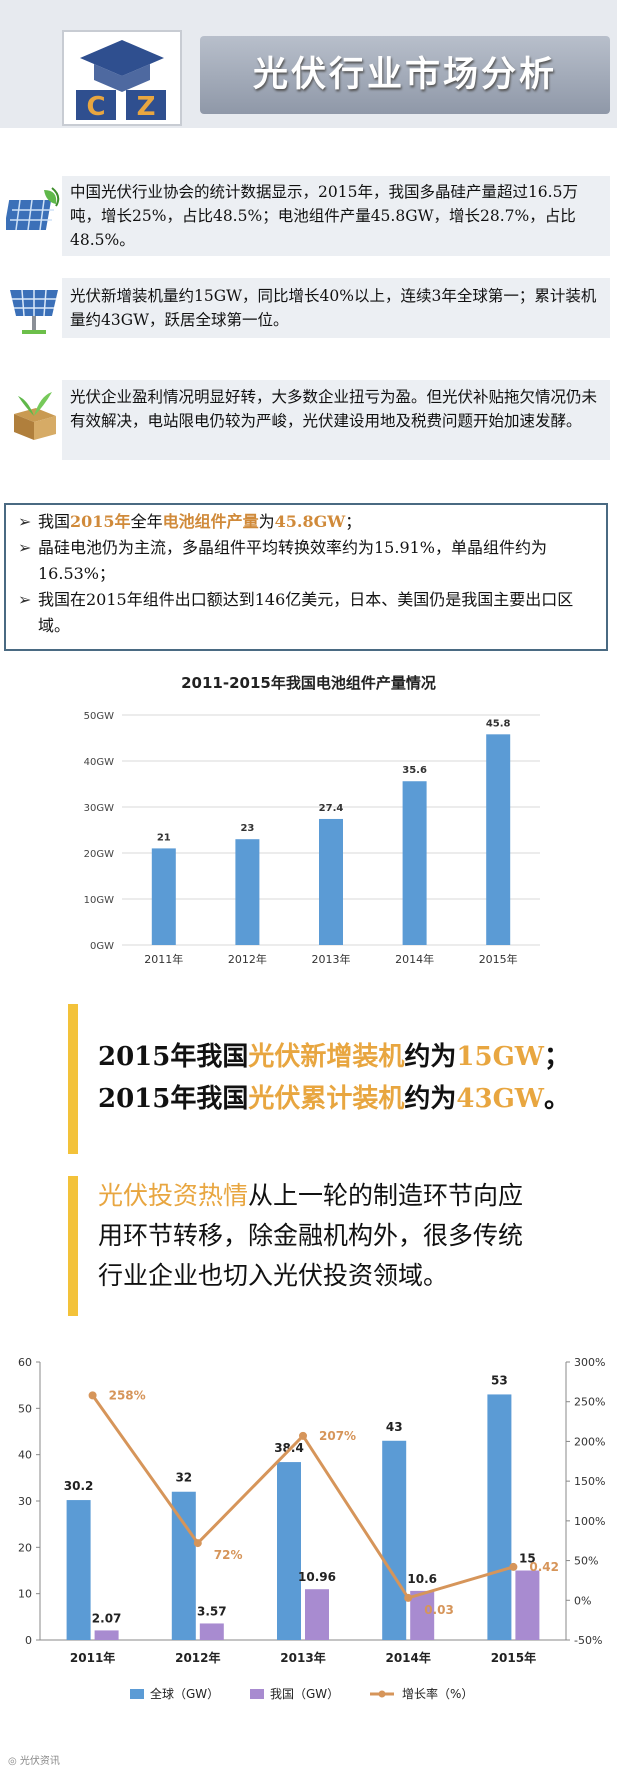  What do you see at coordinates (25, 1362) in the screenshot?
I see `y-left-tick-label: 60` at bounding box center [25, 1362].